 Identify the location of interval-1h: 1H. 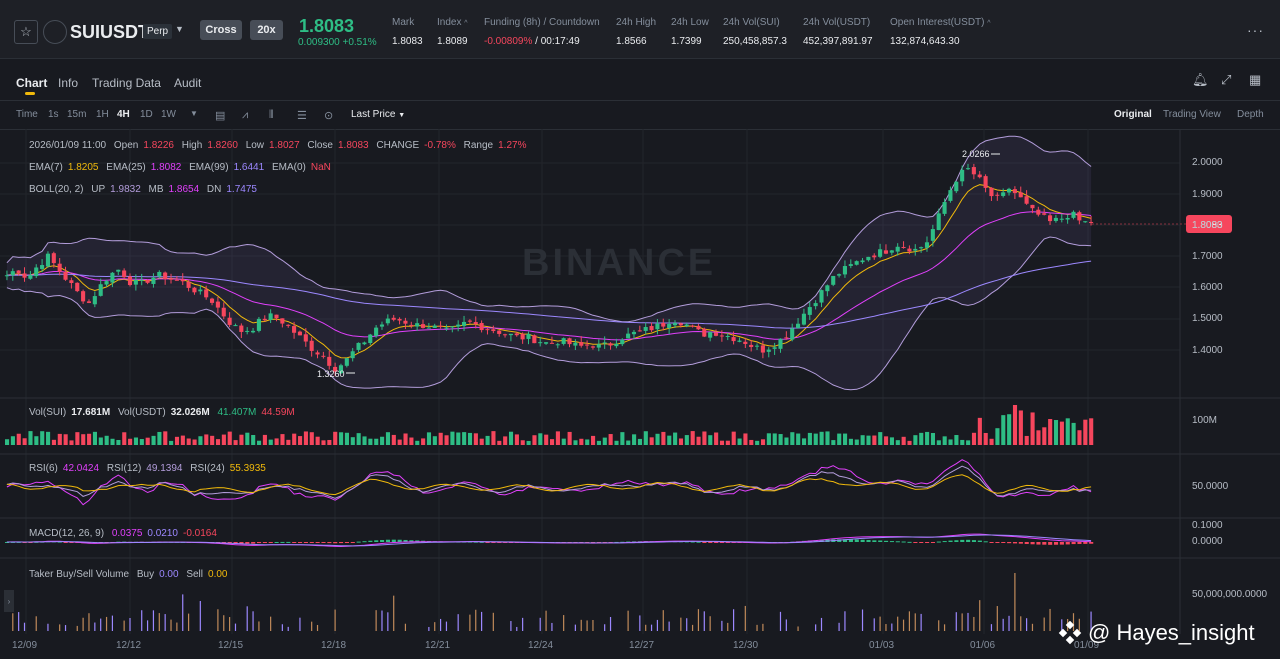
(102, 114).